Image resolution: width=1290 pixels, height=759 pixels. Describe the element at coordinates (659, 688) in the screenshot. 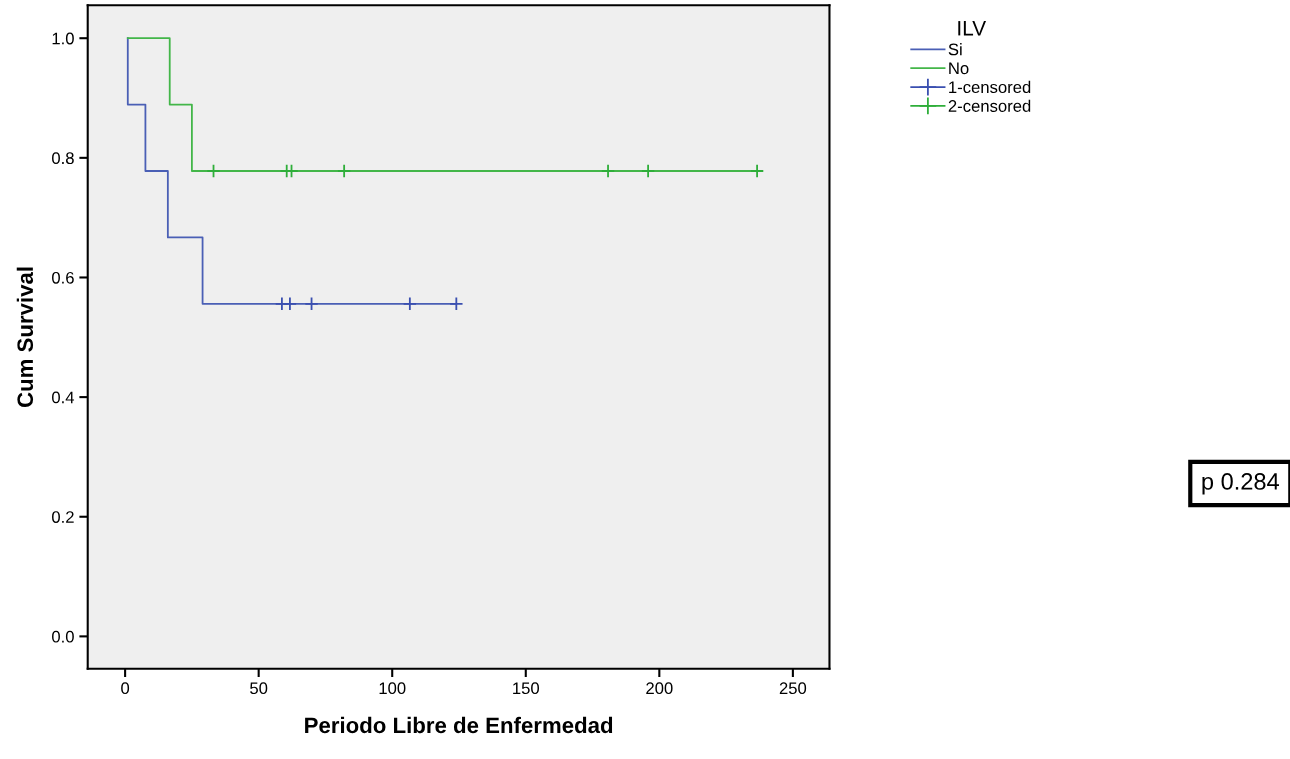

I see `x-tick-label: 200` at that location.